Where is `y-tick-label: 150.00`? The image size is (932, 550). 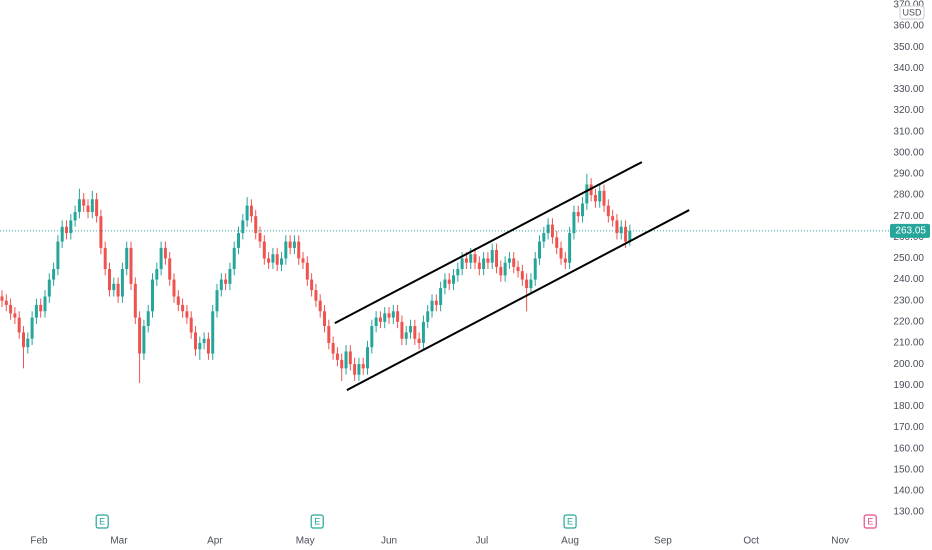
y-tick-label: 150.00 is located at coordinates (908, 469).